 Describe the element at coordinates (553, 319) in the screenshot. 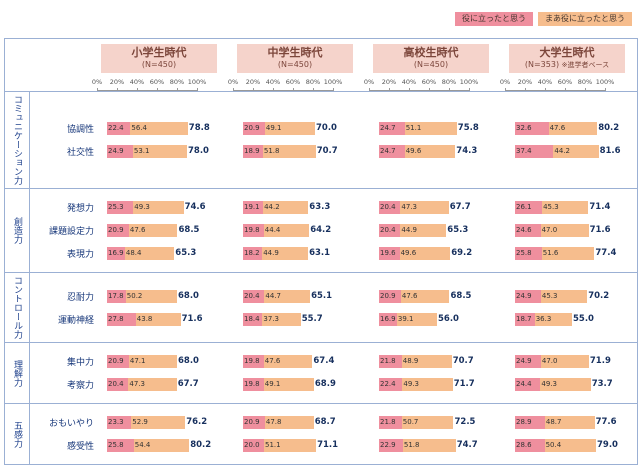

I see `bar-segment-somewhat-useful: 36.3` at that location.